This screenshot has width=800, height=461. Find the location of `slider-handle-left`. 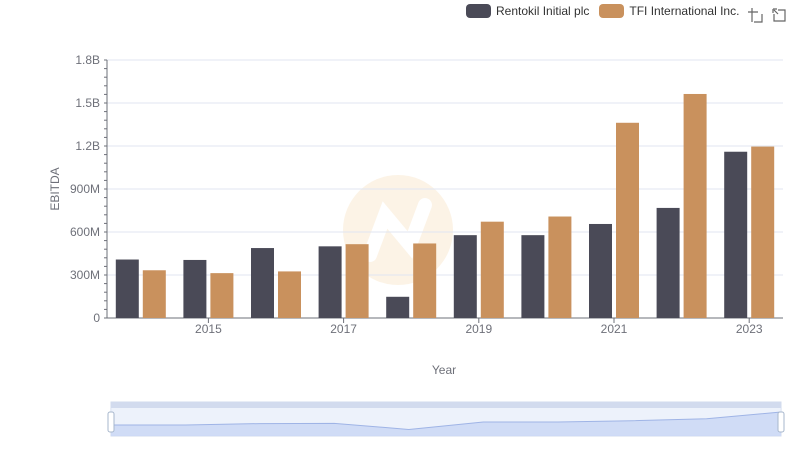

slider-handle-left is located at coordinates (111, 422).